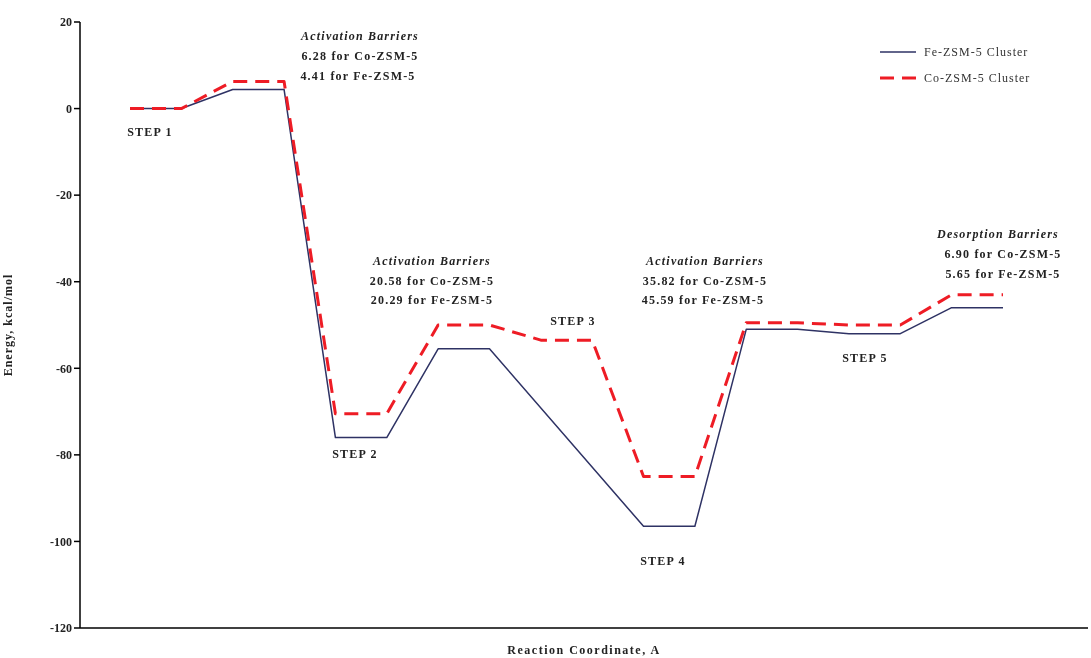  What do you see at coordinates (61, 541) in the screenshot?
I see `y-tick-label: -100` at bounding box center [61, 541].